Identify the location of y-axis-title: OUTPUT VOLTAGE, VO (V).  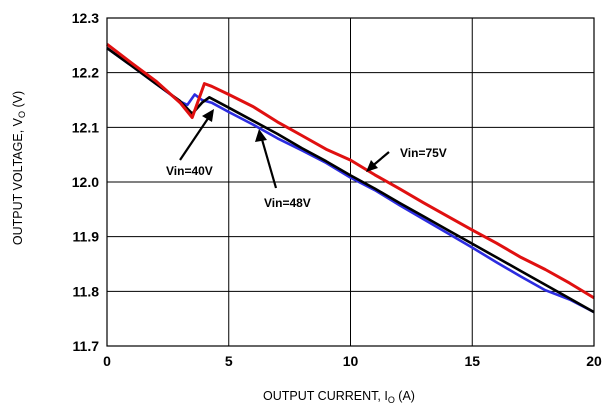
(19, 168).